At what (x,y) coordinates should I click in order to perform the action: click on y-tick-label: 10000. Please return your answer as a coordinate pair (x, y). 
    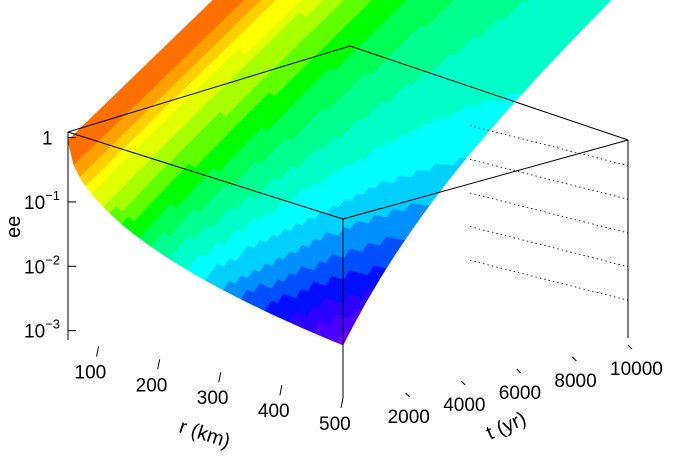
    Looking at the image, I should click on (636, 369).